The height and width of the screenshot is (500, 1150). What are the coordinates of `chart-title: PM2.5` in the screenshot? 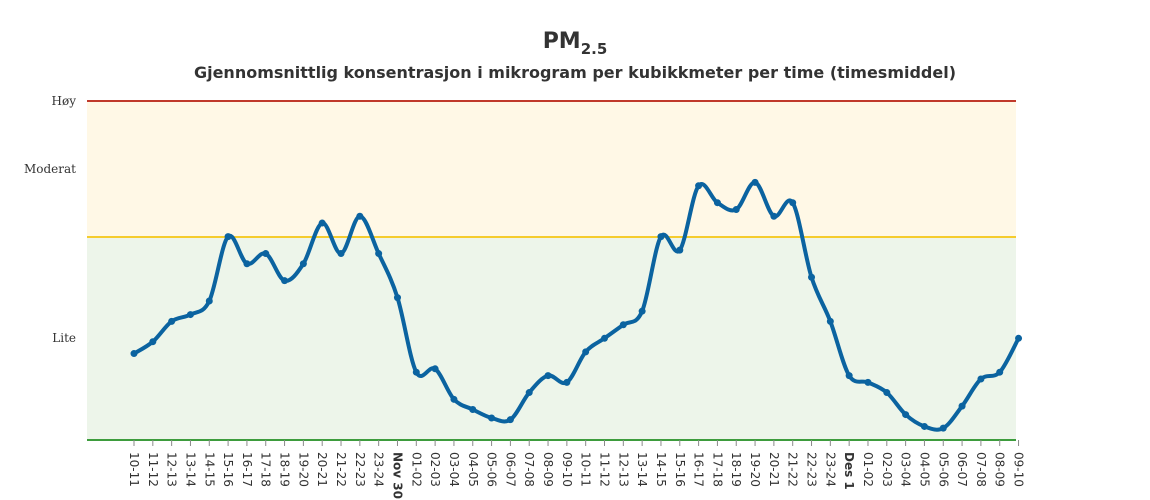 It's located at (575, 43).